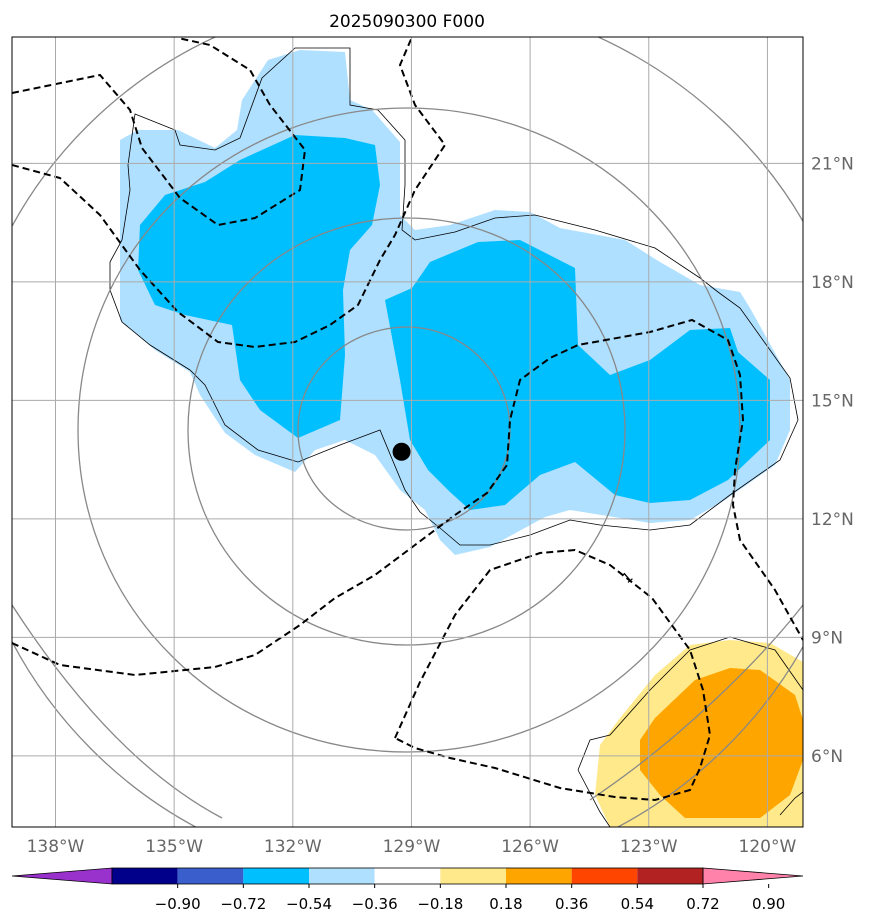 This screenshot has height=924, width=873. What do you see at coordinates (649, 847) in the screenshot?
I see `x-tick-label: 123°W` at bounding box center [649, 847].